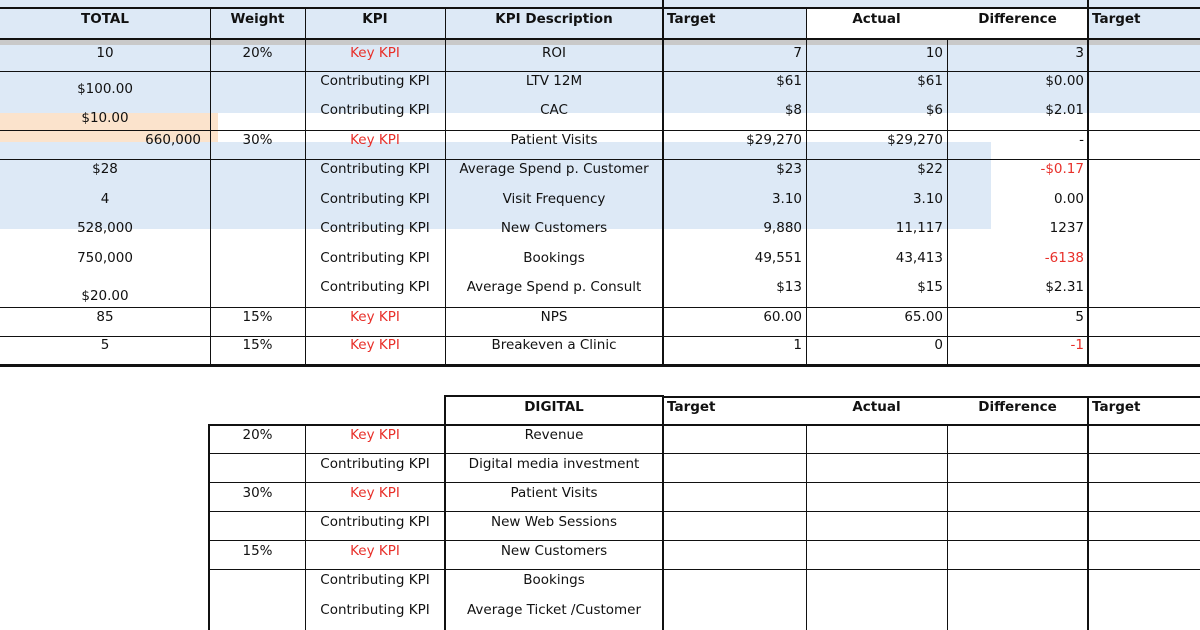 Image resolution: width=1200 pixels, height=630 pixels. Describe the element at coordinates (600, 42) in the screenshot. I see `header-separator` at that location.